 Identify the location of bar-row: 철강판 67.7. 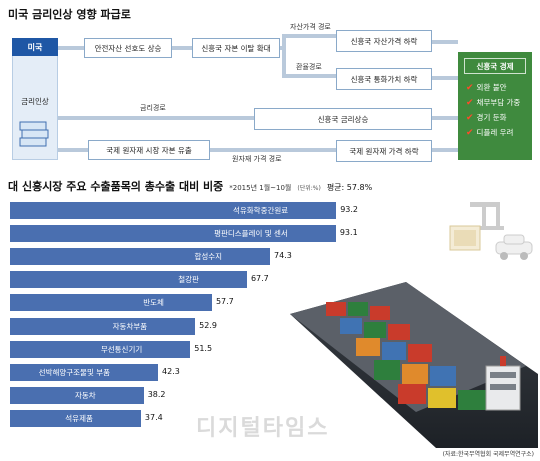
(190, 280).